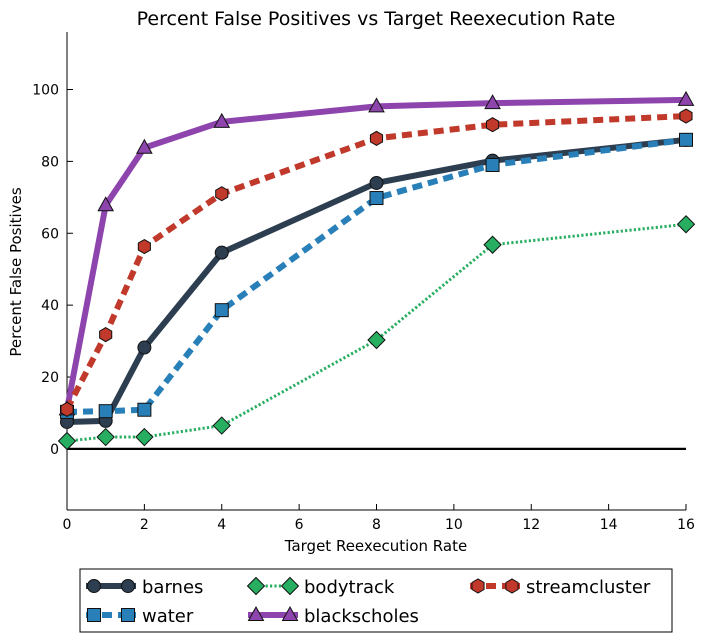 The image size is (705, 643). Describe the element at coordinates (54, 450) in the screenshot. I see `y-tick-label: 0` at that location.